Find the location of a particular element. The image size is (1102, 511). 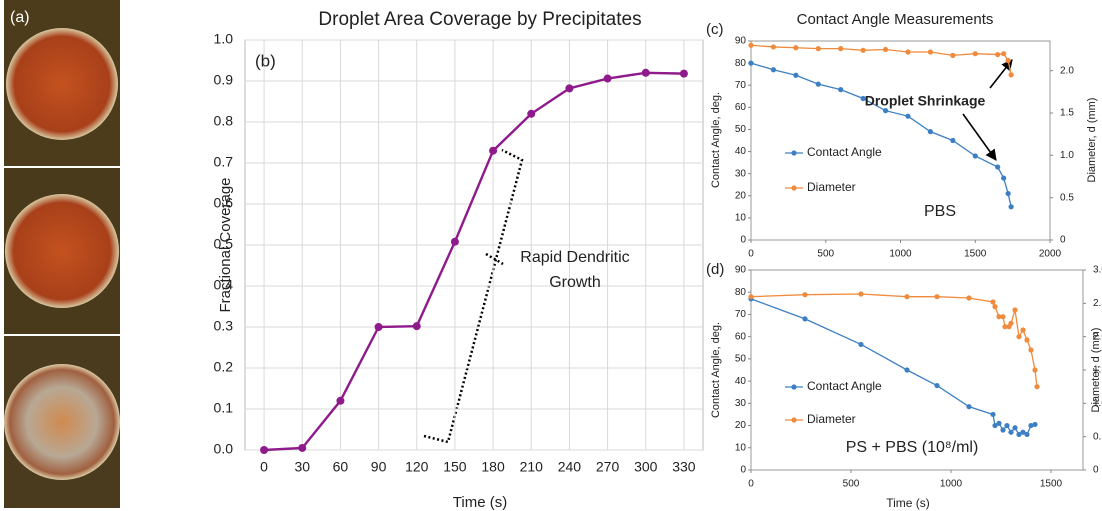

y2-tick-label: 1.5 is located at coordinates (1097, 370).